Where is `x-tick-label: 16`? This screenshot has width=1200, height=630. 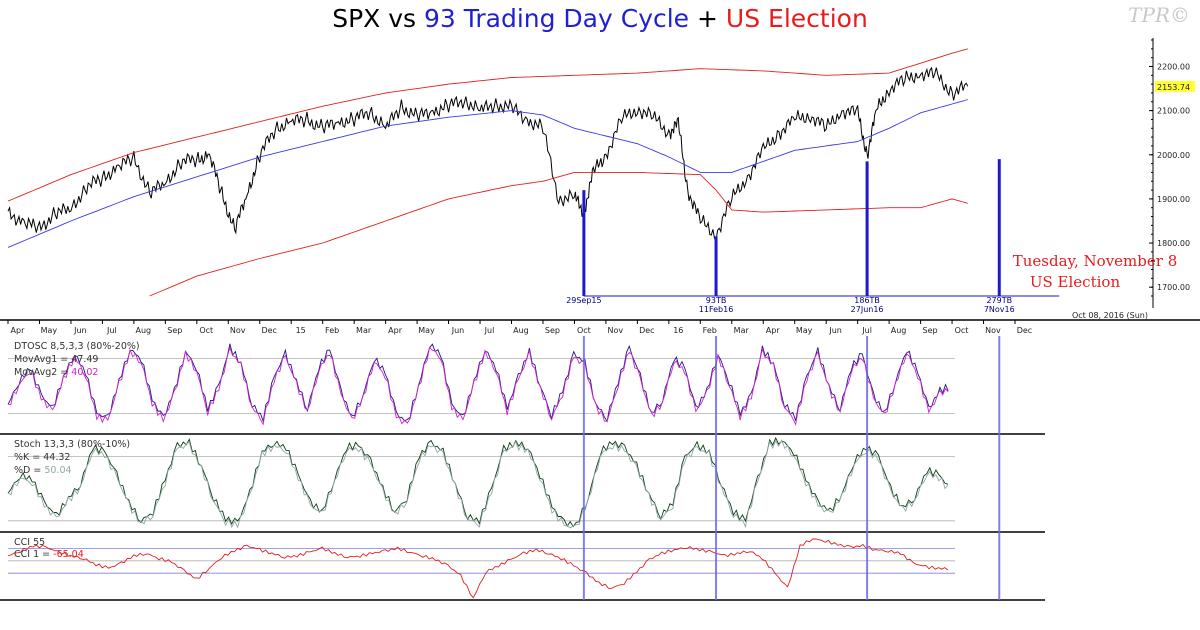
x-tick-label: 16 is located at coordinates (678, 330).